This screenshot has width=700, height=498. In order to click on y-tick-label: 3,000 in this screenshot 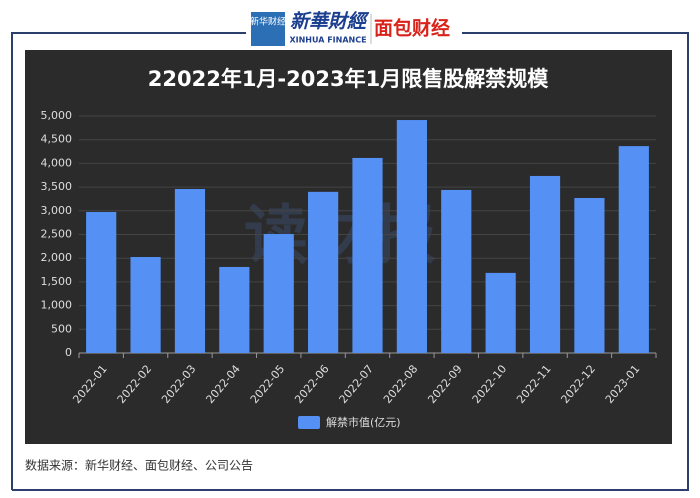, I will do `click(57, 210)`.